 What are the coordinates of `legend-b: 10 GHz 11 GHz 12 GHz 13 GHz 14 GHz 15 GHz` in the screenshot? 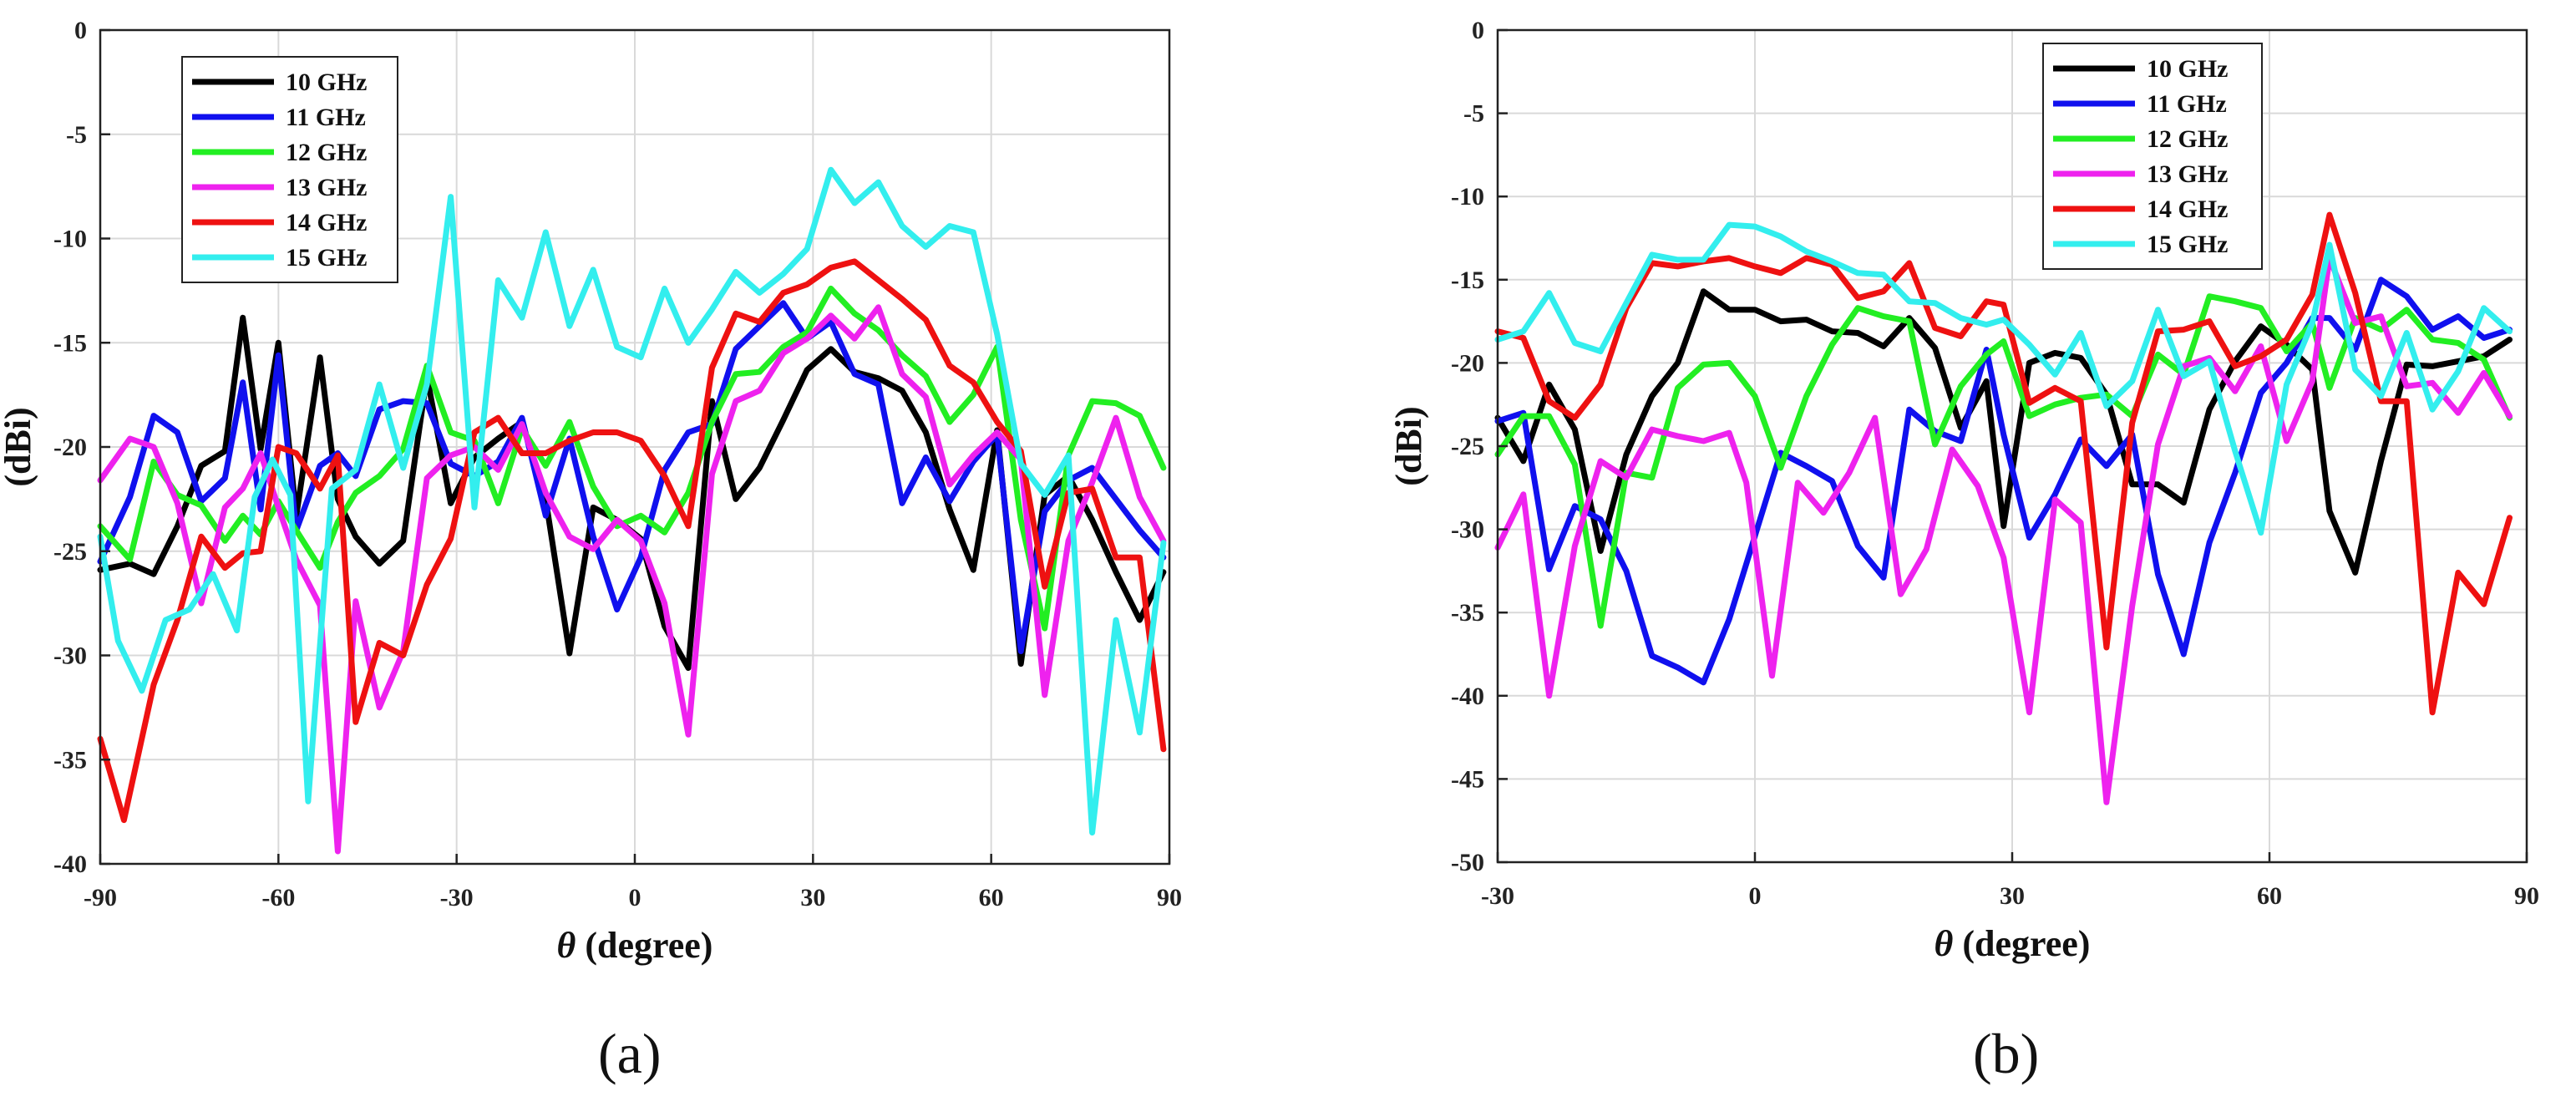 It's located at (2152, 156).